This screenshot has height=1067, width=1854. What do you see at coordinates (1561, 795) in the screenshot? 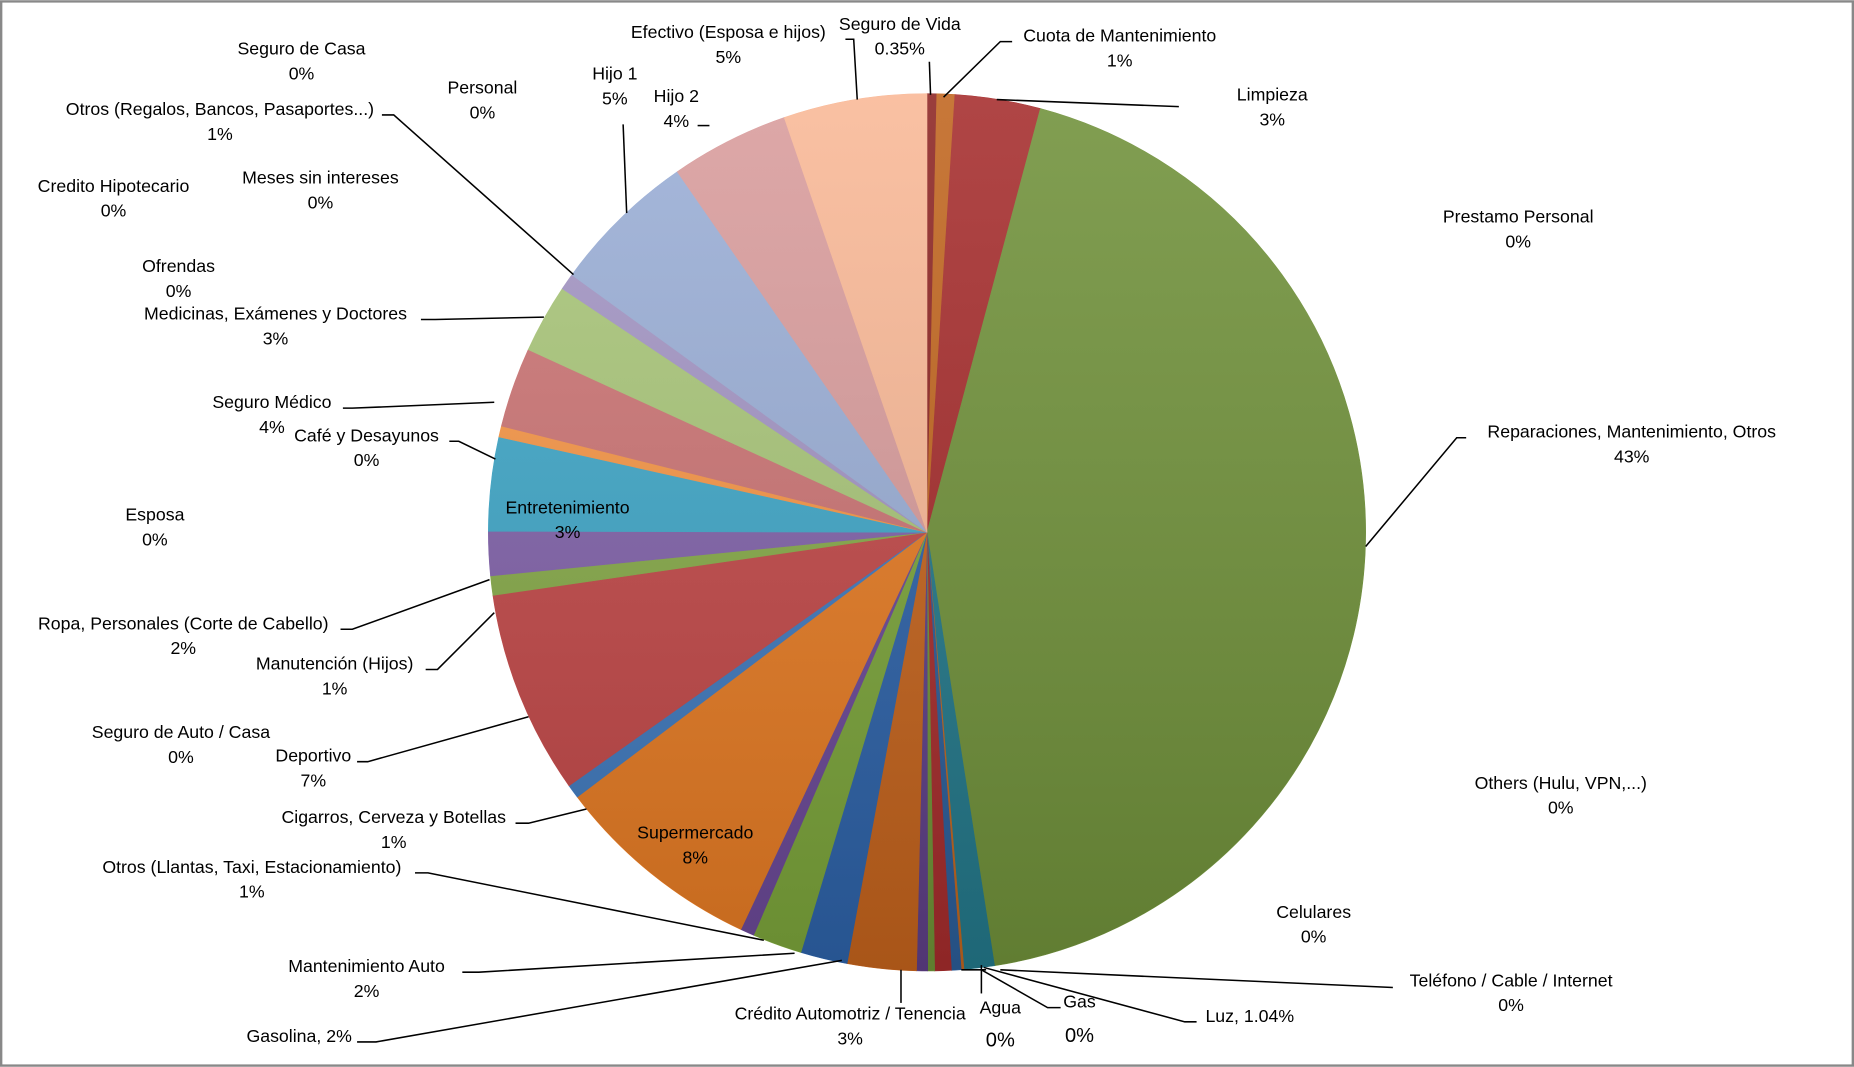
I see `label-others: Others (Hulu, VPN,...) 0%` at bounding box center [1561, 795].